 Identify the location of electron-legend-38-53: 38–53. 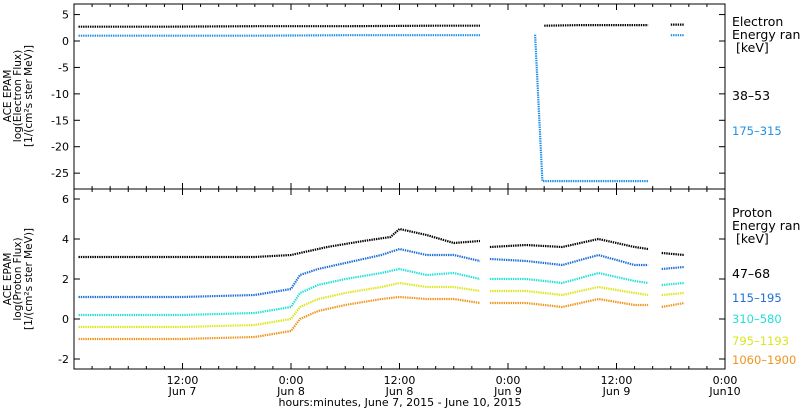
(751, 95).